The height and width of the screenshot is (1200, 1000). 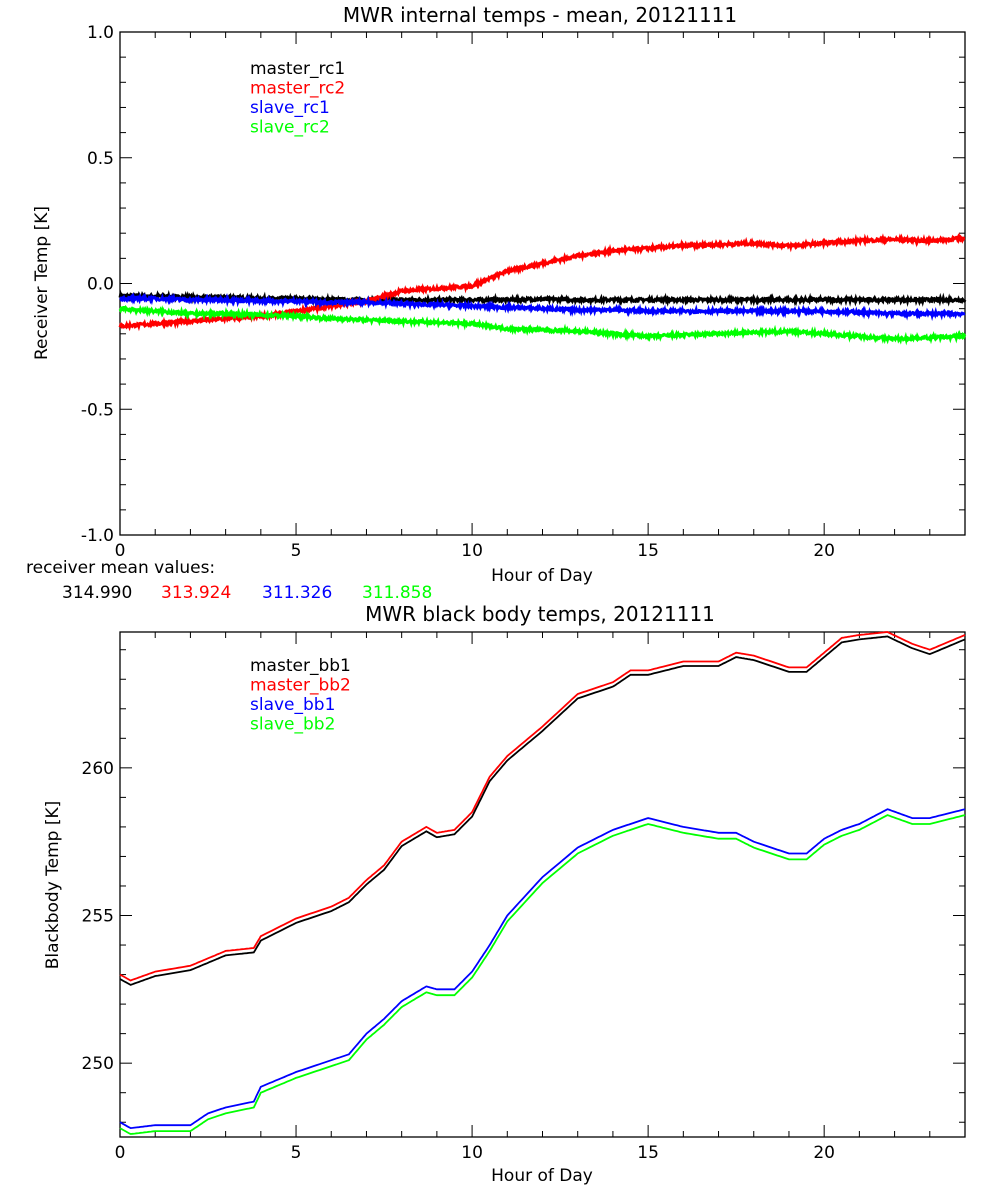 What do you see at coordinates (100, 285) in the screenshot?
I see `y-tick-label: 0.0` at bounding box center [100, 285].